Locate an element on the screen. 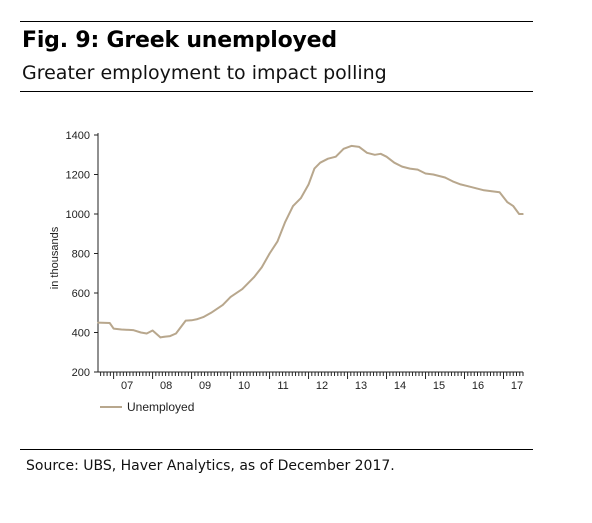 This screenshot has height=523, width=592. x-tick-label: 16 is located at coordinates (478, 386).